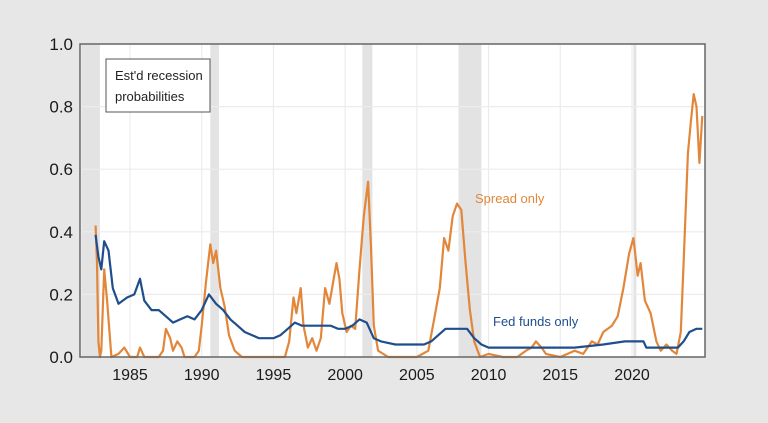  I want to click on annotation-line-2: probabilities, so click(150, 96).